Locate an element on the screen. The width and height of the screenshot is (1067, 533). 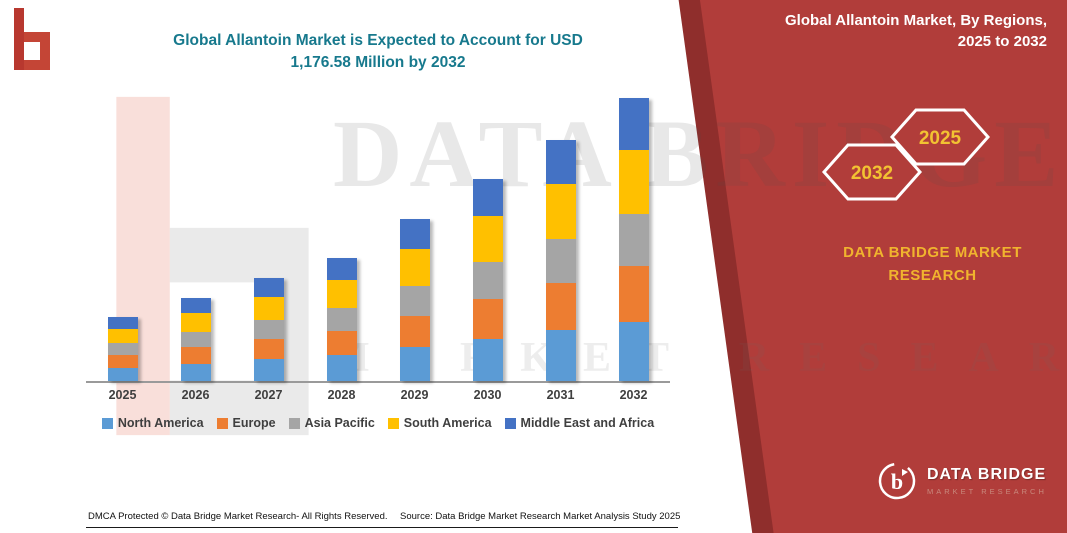
stacked-bar-2031 is located at coordinates (560, 260).